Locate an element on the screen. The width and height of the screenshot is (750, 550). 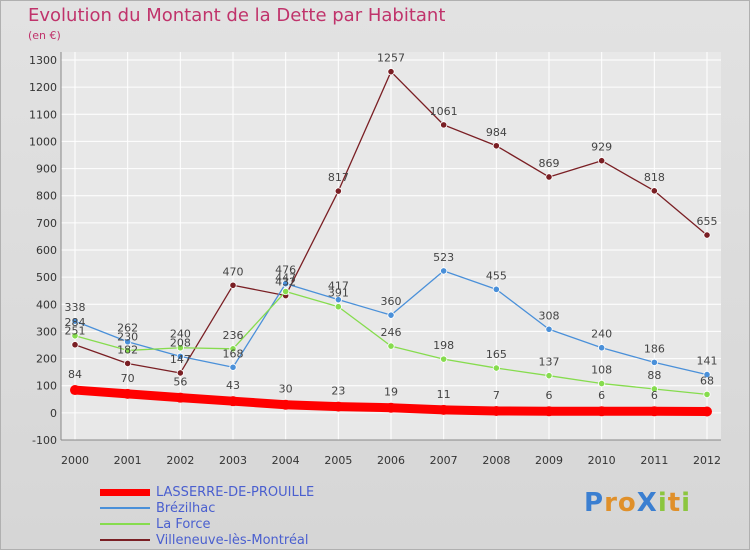
data-label: 308 is located at coordinates (549, 315).